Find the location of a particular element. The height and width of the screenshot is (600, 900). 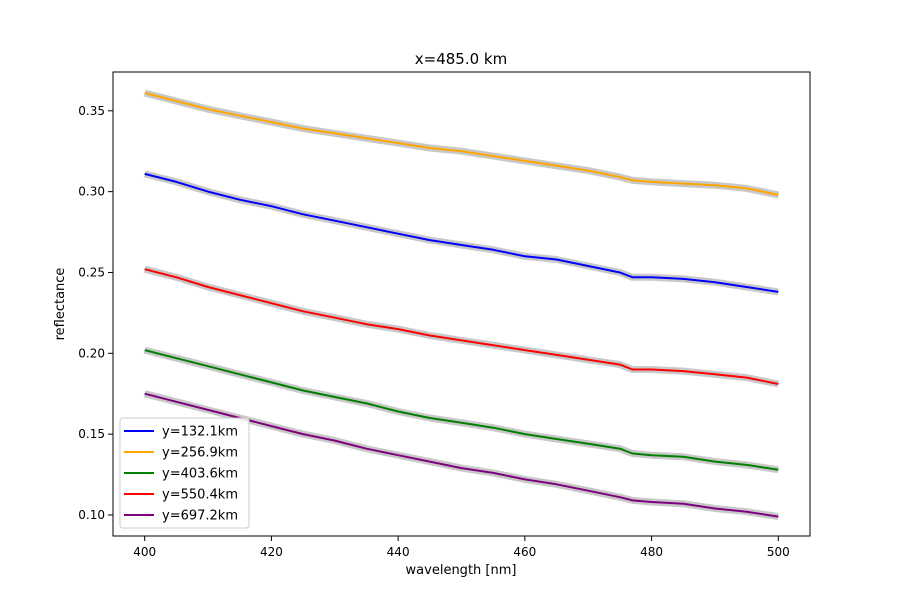

legend-label-5: y=697.2km is located at coordinates (200, 516).